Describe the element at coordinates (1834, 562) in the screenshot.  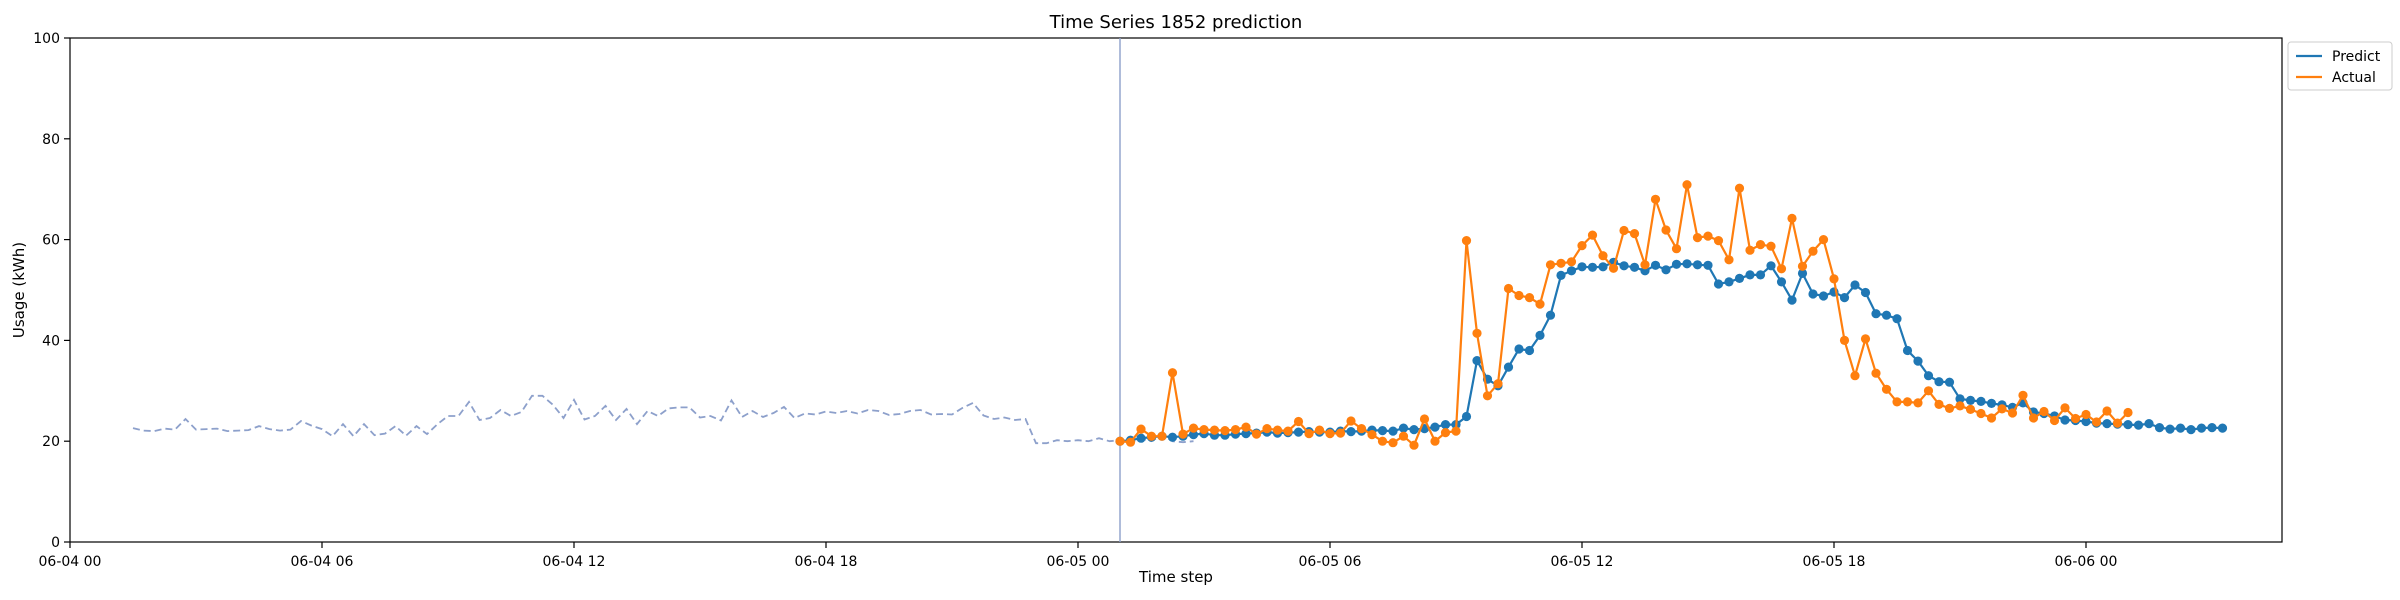
I see `x-tick-label: 06-05 18` at that location.